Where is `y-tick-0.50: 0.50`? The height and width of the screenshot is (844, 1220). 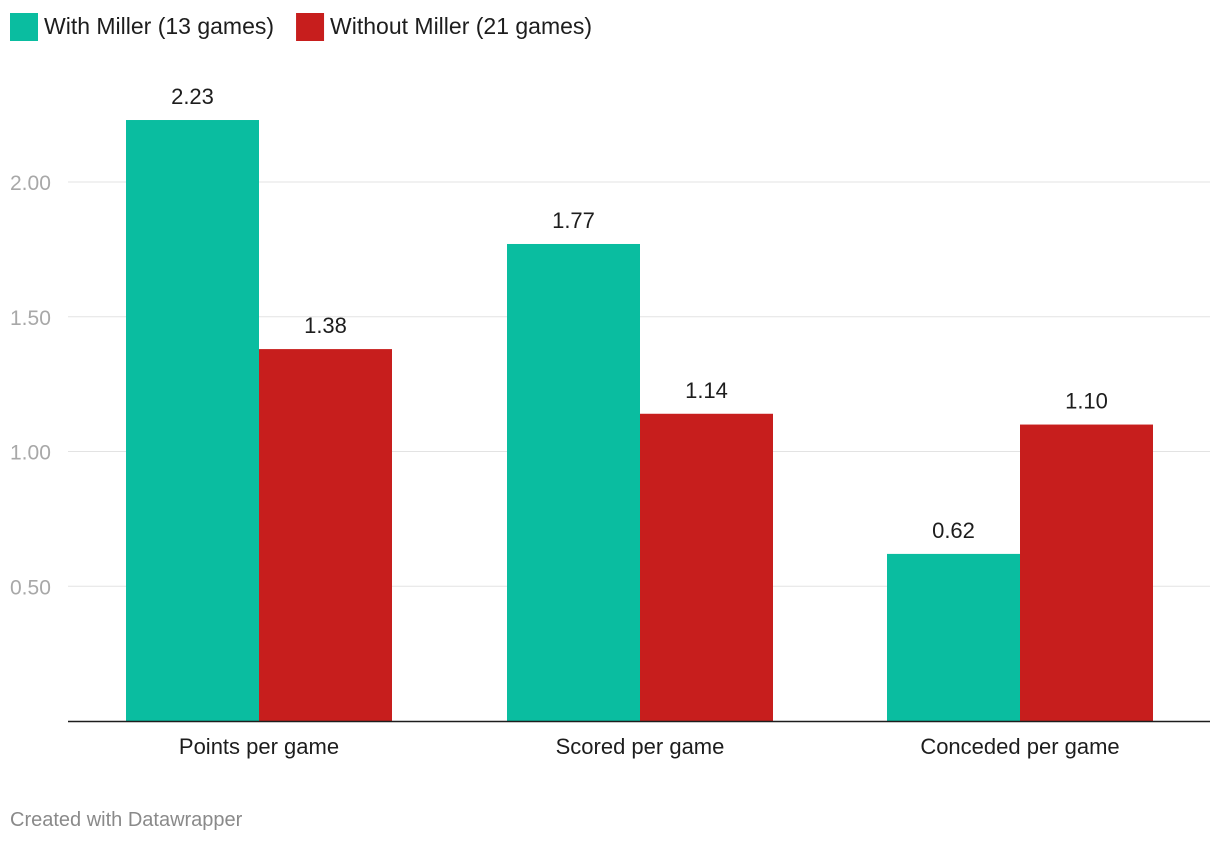 y-tick-0.50: 0.50 is located at coordinates (30, 587).